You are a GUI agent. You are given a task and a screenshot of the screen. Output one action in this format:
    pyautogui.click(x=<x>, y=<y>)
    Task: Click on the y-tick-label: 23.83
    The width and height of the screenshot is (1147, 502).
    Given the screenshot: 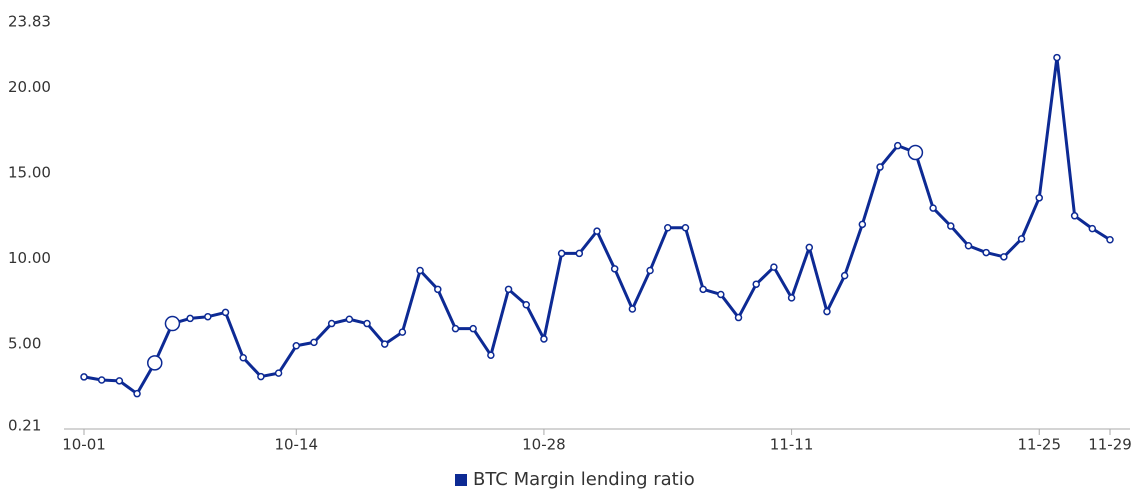 What is the action you would take?
    pyautogui.click(x=29, y=22)
    